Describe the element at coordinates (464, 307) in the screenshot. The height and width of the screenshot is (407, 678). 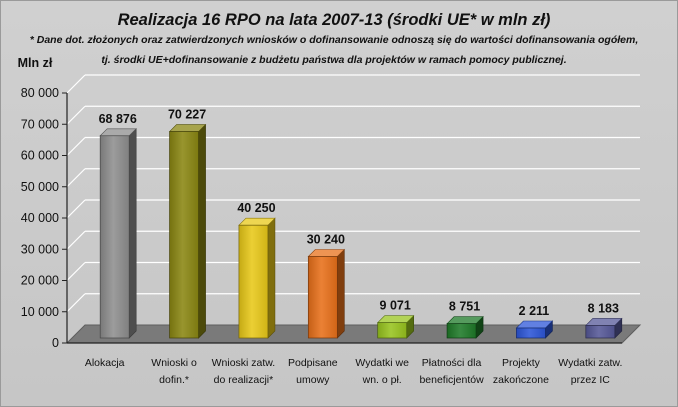
I see `bar-value-label: 8 751` at that location.